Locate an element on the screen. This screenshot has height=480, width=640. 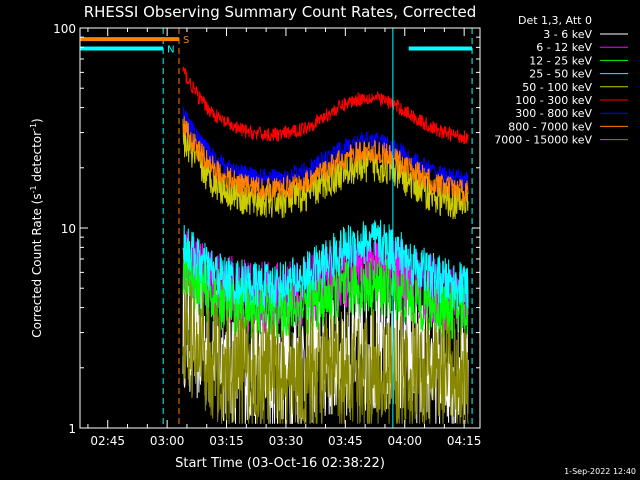
x-tick-label-5: 04:00 is located at coordinates (404, 441).